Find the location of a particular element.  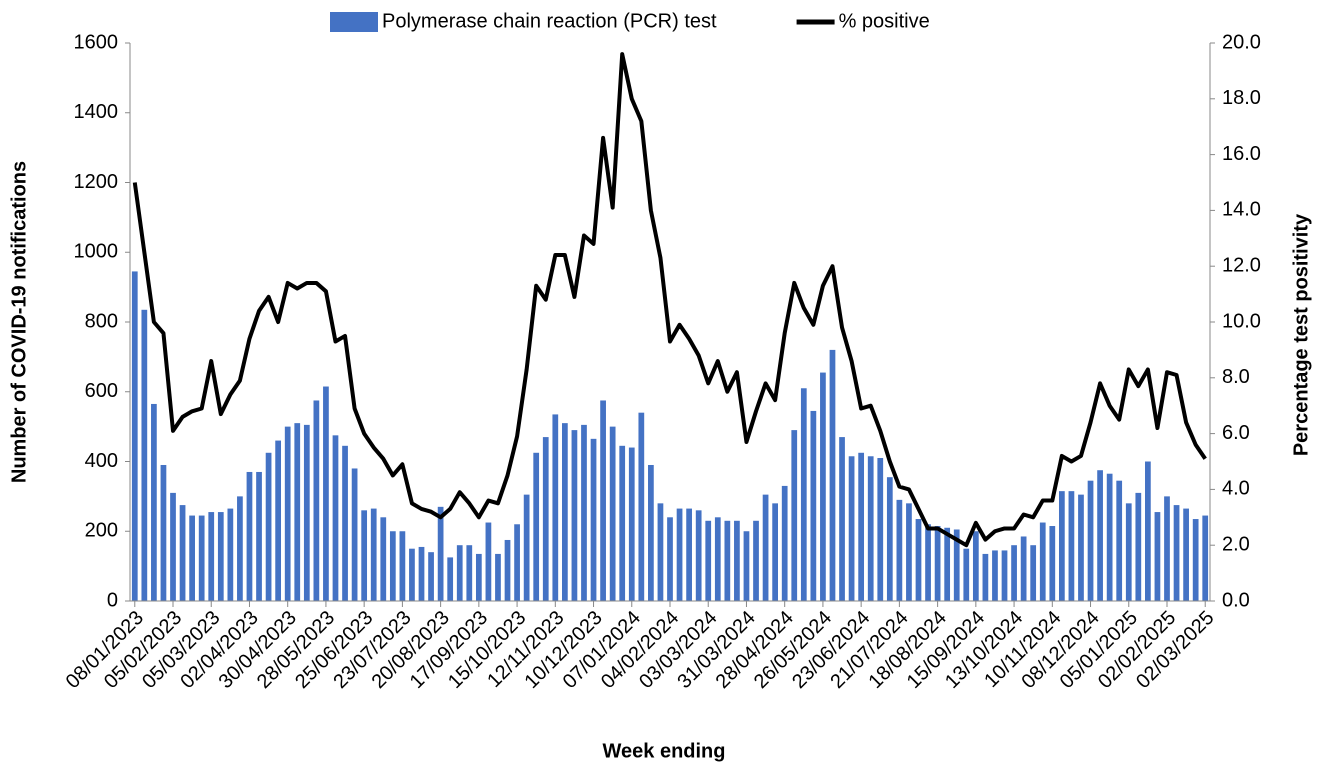

y-tick-label: 200 is located at coordinates (101, 531).